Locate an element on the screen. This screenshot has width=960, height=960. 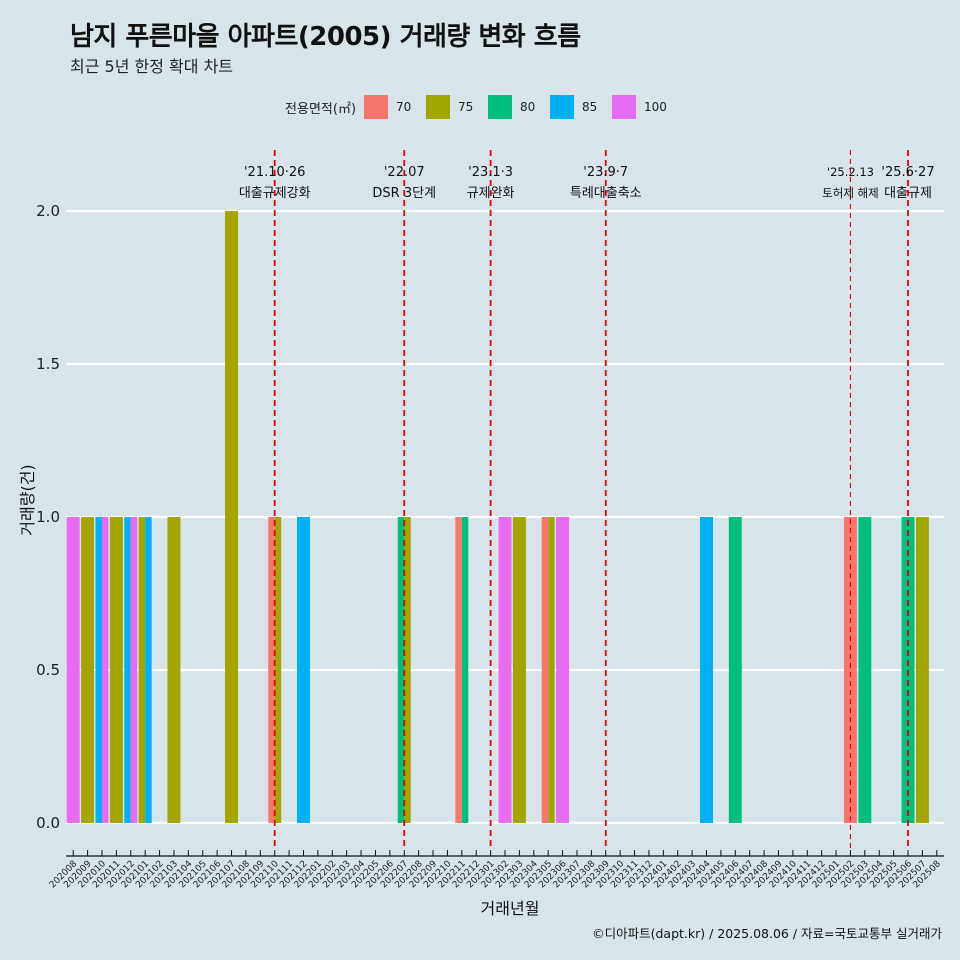
event-name-label: 특례대출축소 is located at coordinates (606, 193).